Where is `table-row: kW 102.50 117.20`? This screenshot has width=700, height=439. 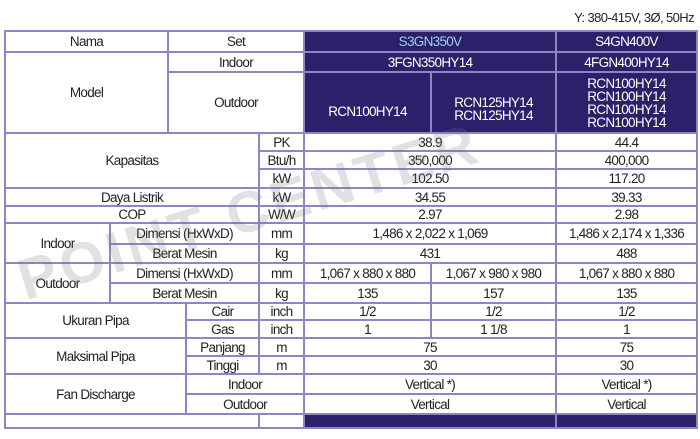 table-row: kW 102.50 117.20 is located at coordinates (352, 178).